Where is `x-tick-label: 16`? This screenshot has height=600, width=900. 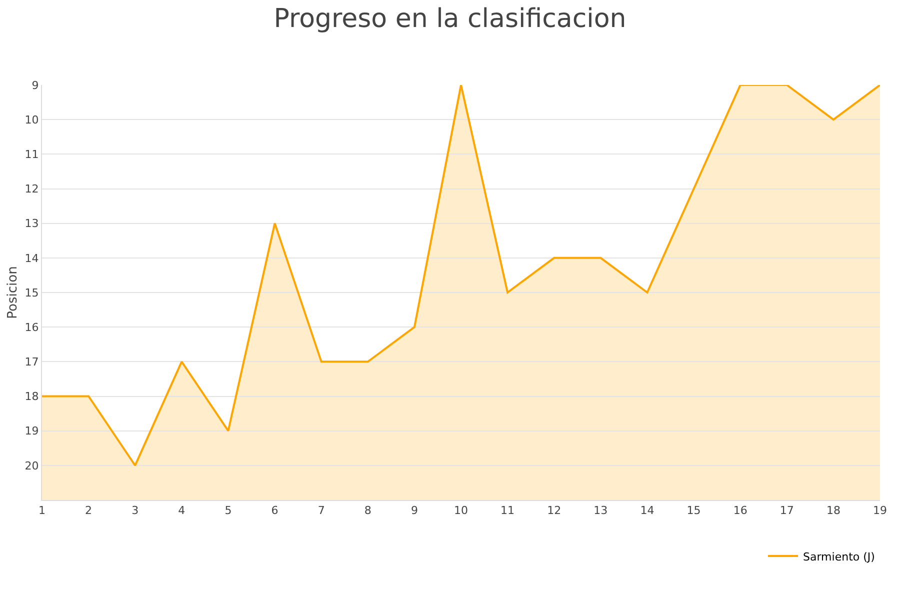 x-tick-label: 16 is located at coordinates (740, 511).